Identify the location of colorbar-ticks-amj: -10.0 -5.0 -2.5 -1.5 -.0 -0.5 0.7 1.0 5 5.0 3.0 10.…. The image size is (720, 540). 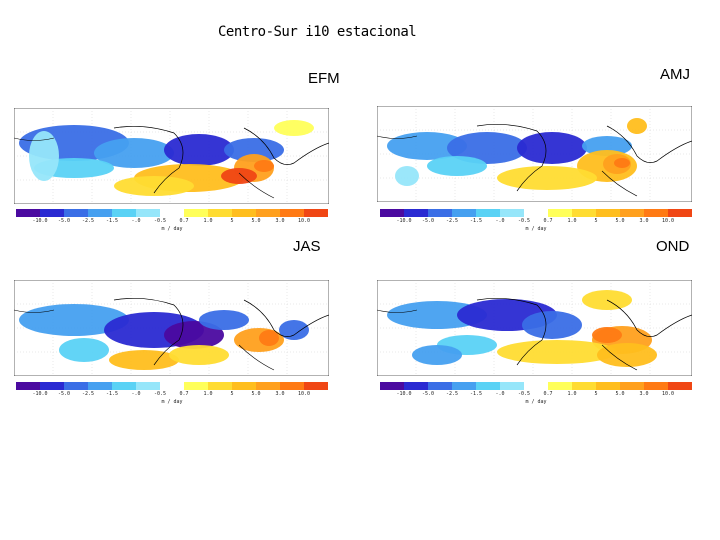
(536, 222).